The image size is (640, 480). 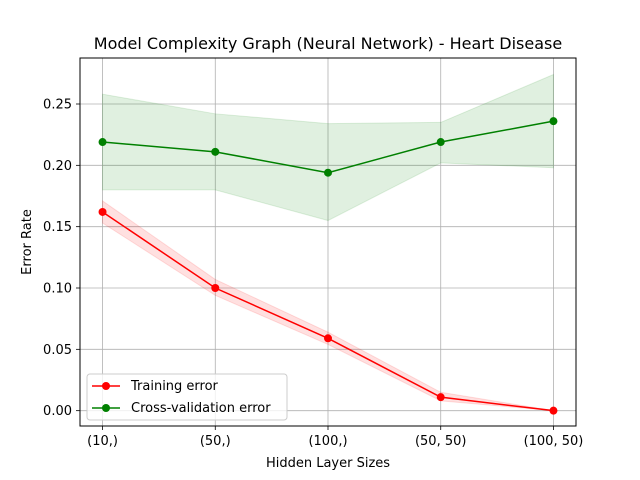 What do you see at coordinates (106, 408) in the screenshot?
I see `legend-swatch-cv-marker` at bounding box center [106, 408].